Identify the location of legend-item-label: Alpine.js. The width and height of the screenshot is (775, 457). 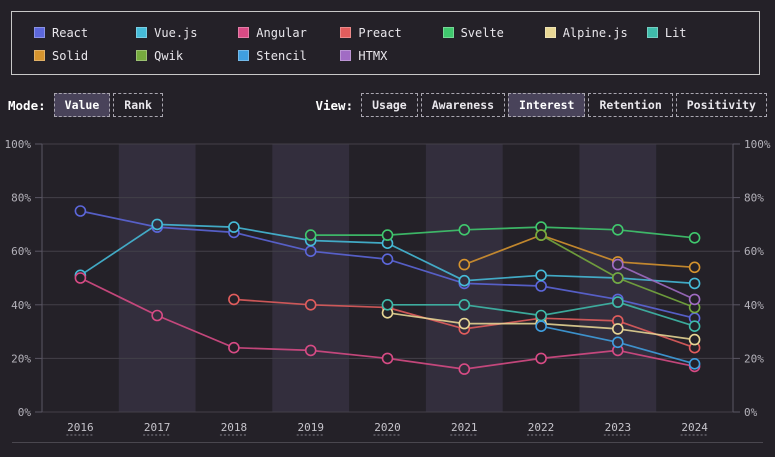
(595, 32).